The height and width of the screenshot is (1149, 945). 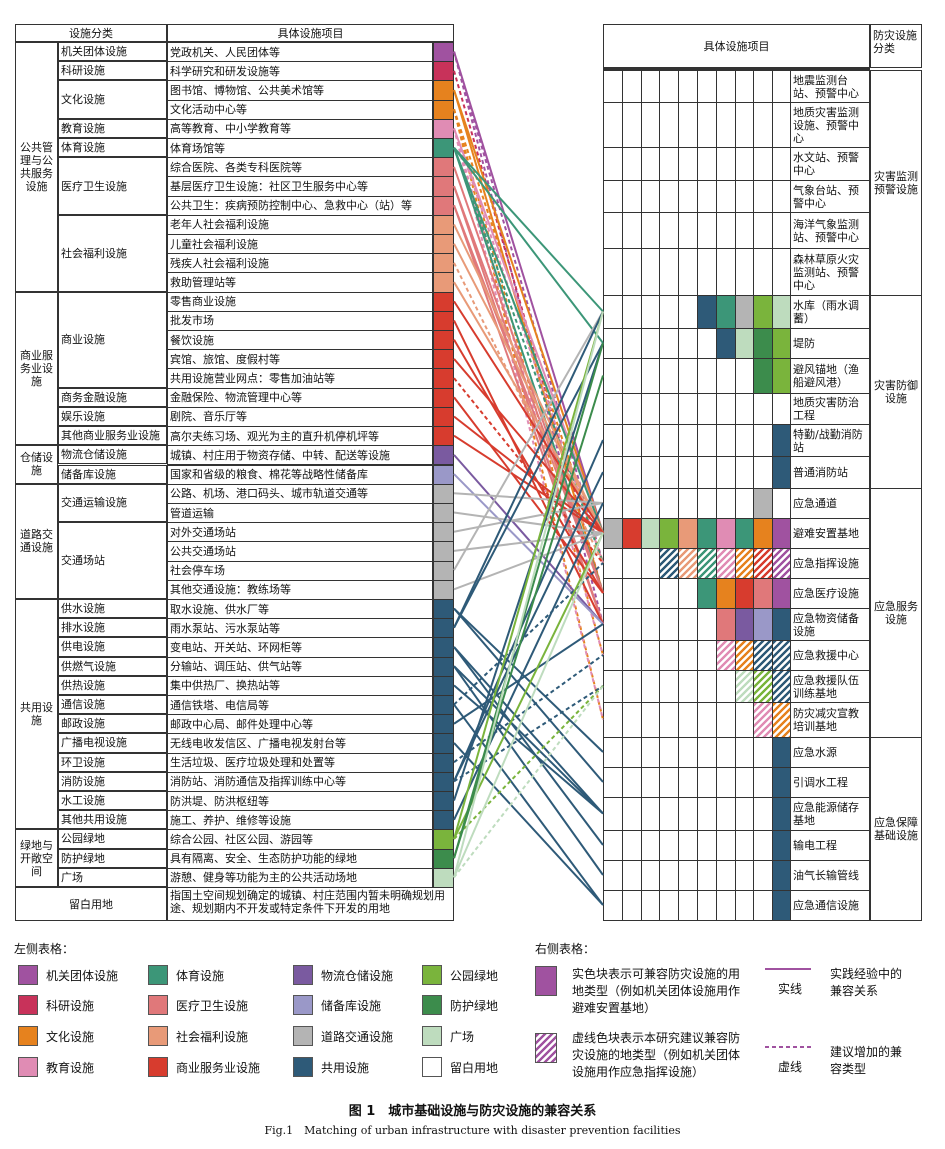 What do you see at coordinates (820, 472) in the screenshot?
I see `disaster-facility-row-text: 普通消防站` at bounding box center [820, 472].